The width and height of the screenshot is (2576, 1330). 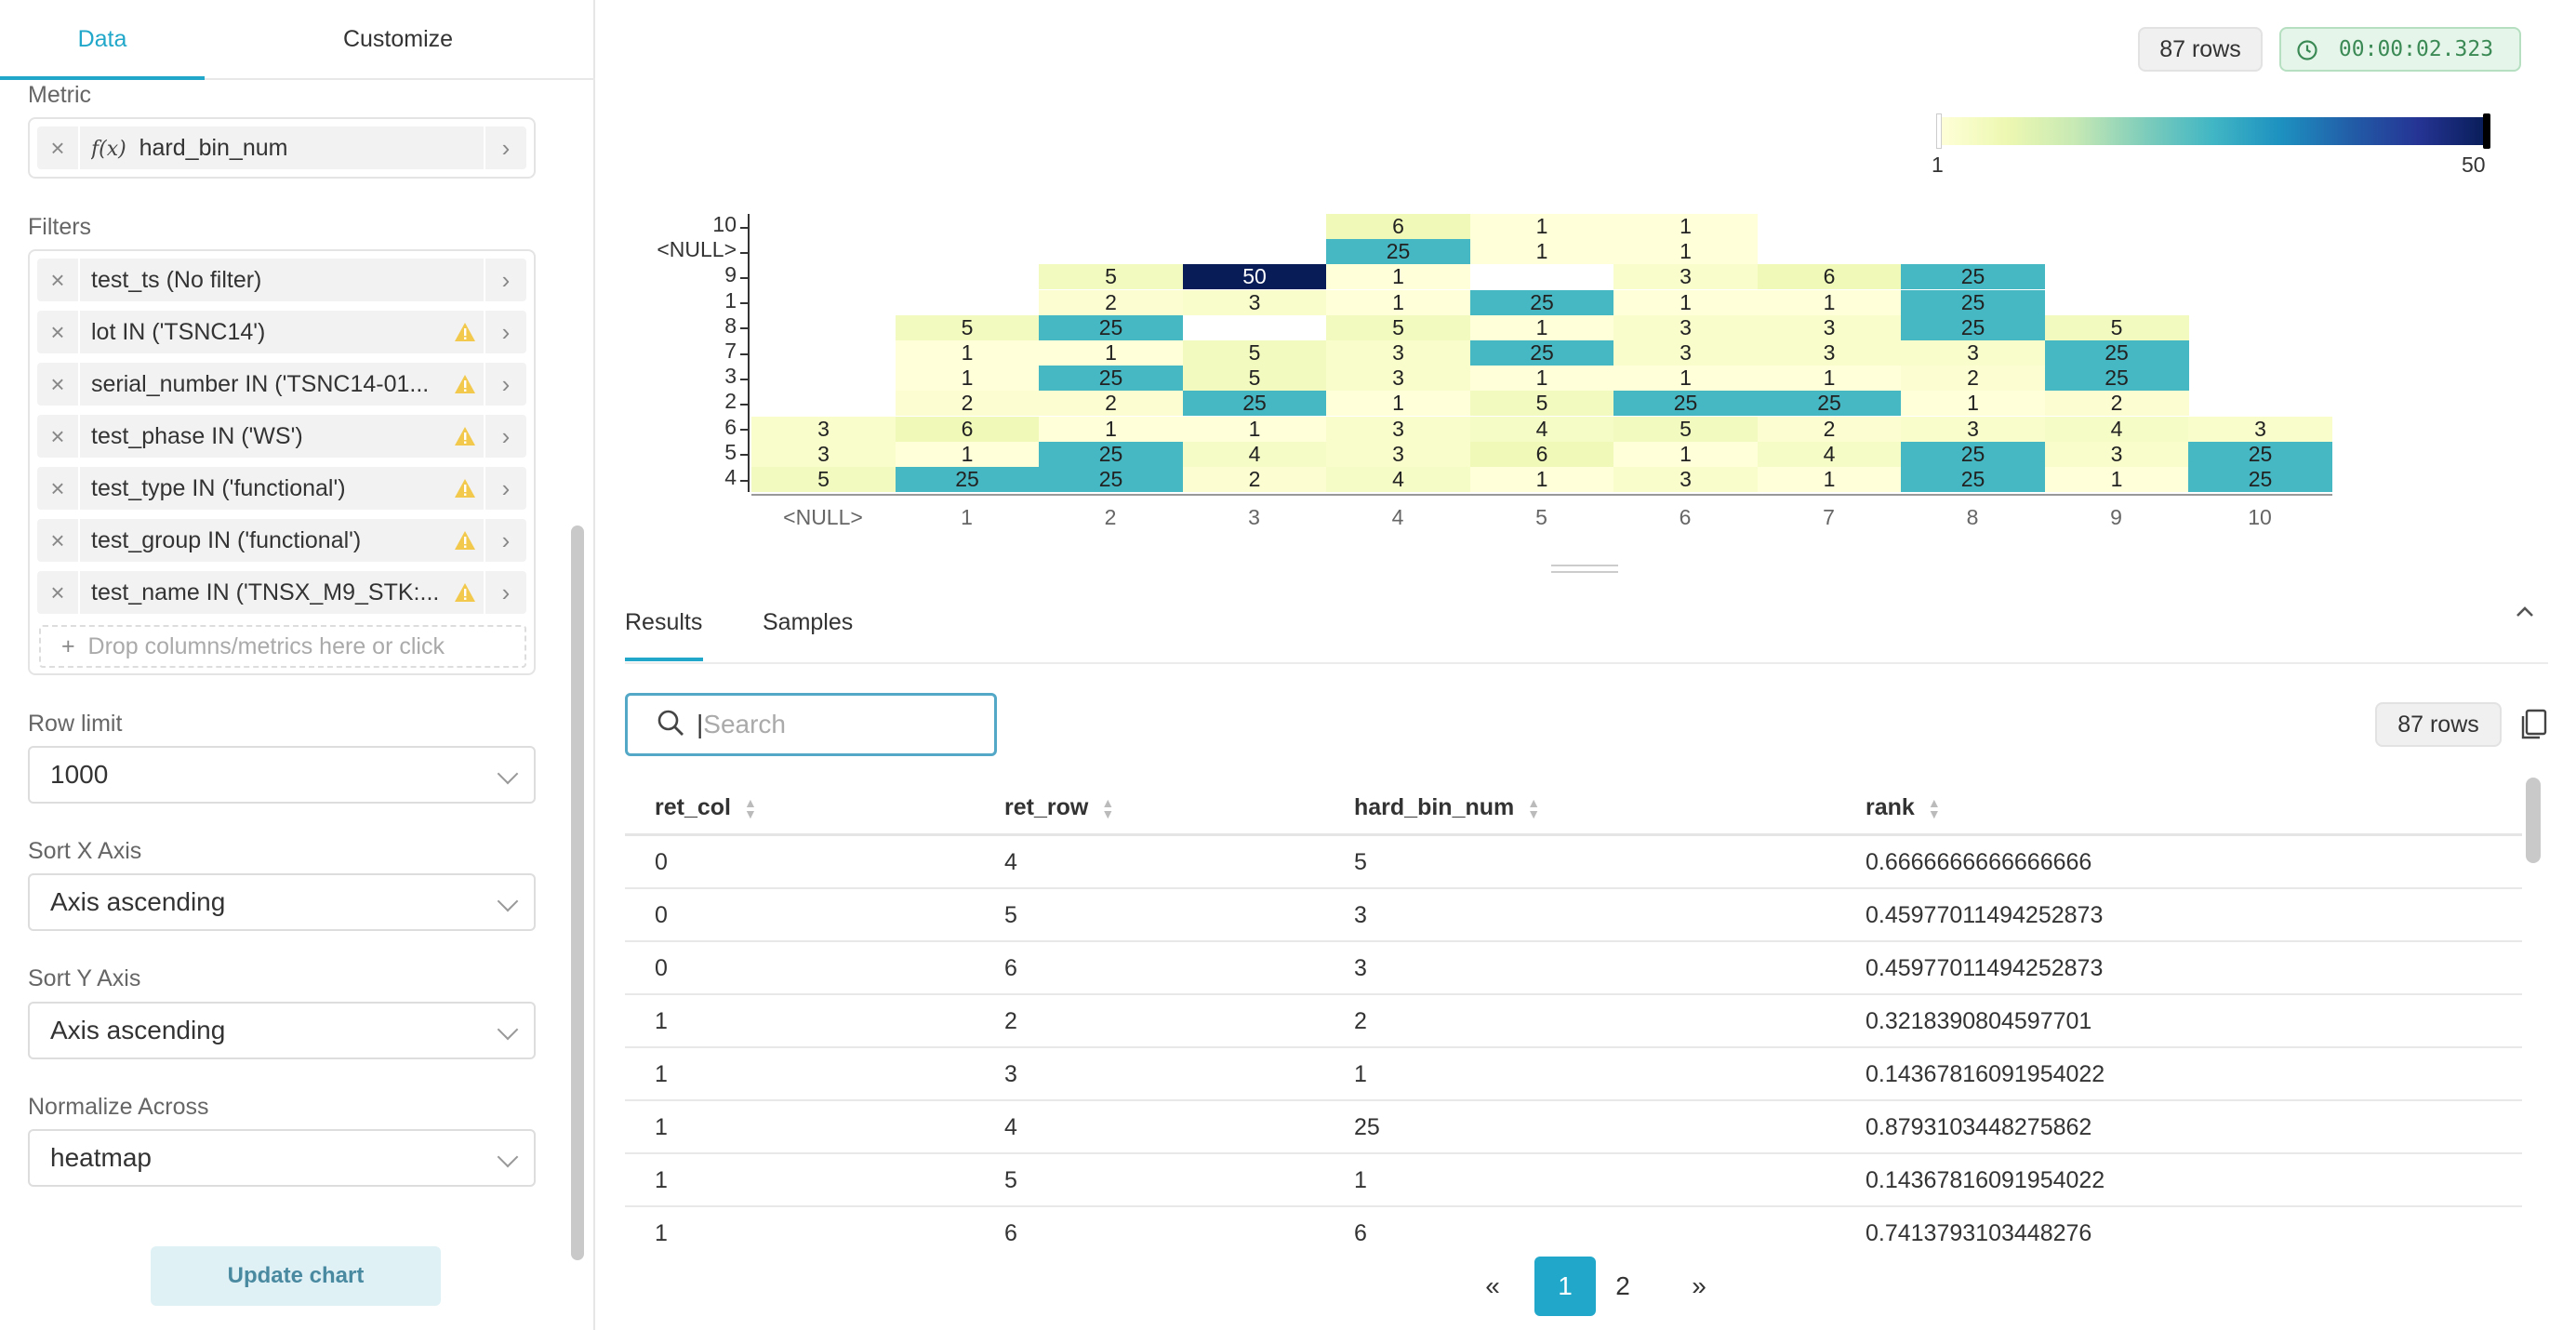 I want to click on panel-scrollbar, so click(x=577, y=893).